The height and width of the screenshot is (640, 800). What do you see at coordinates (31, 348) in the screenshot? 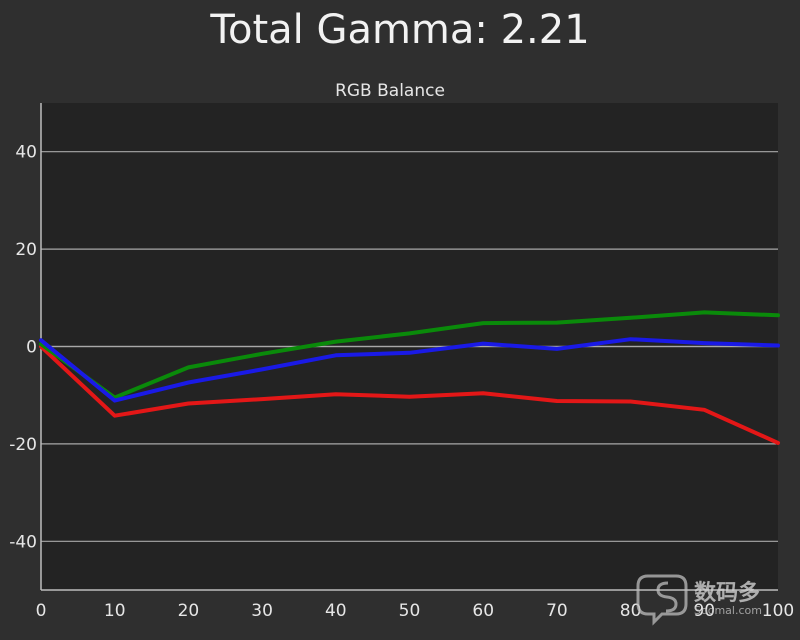
I see `y-tick-label: 0` at bounding box center [31, 348].